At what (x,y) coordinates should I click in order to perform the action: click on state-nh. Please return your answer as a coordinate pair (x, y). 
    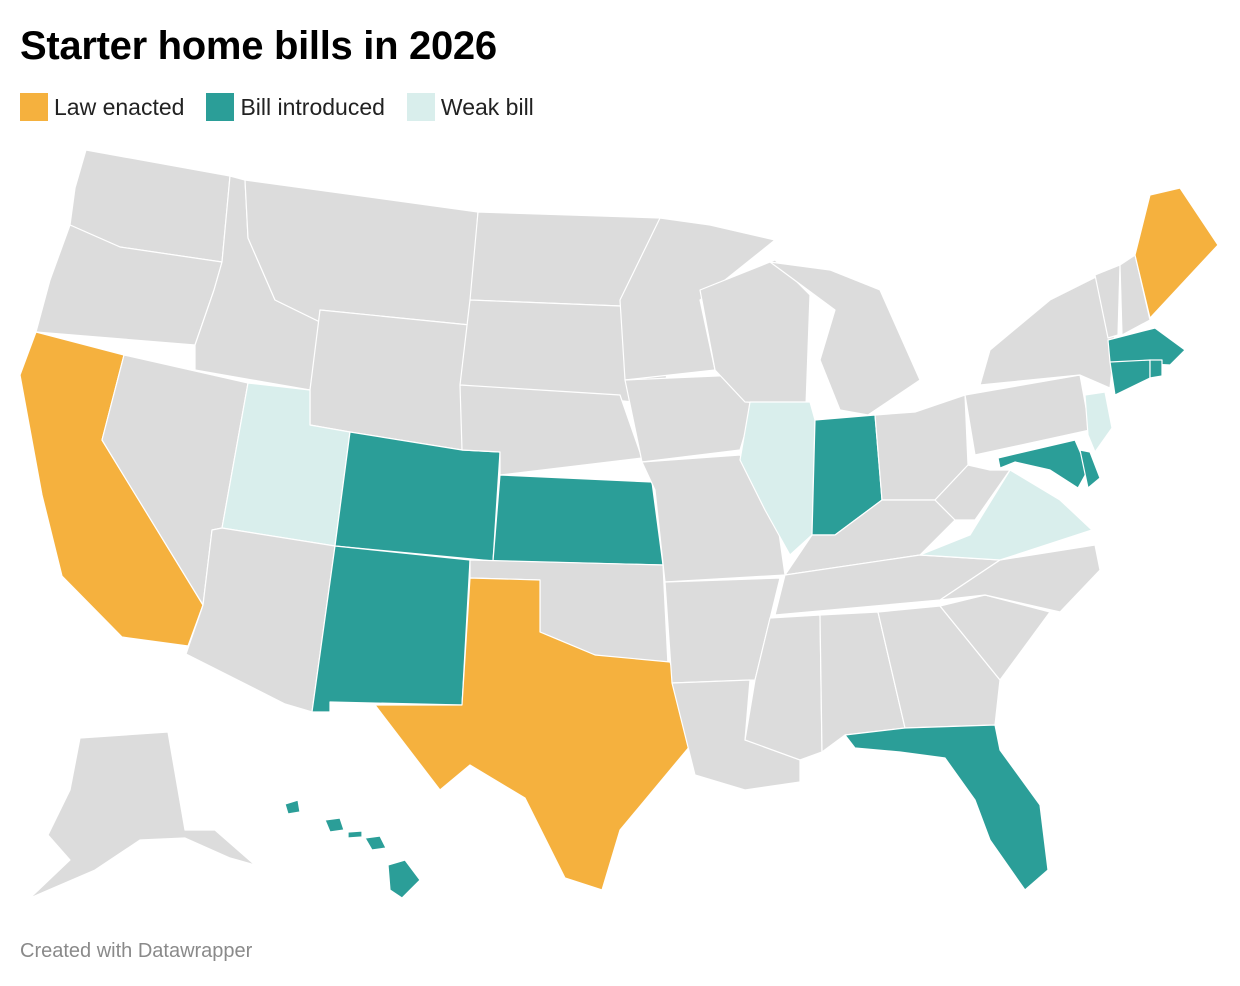
    Looking at the image, I should click on (1135, 295).